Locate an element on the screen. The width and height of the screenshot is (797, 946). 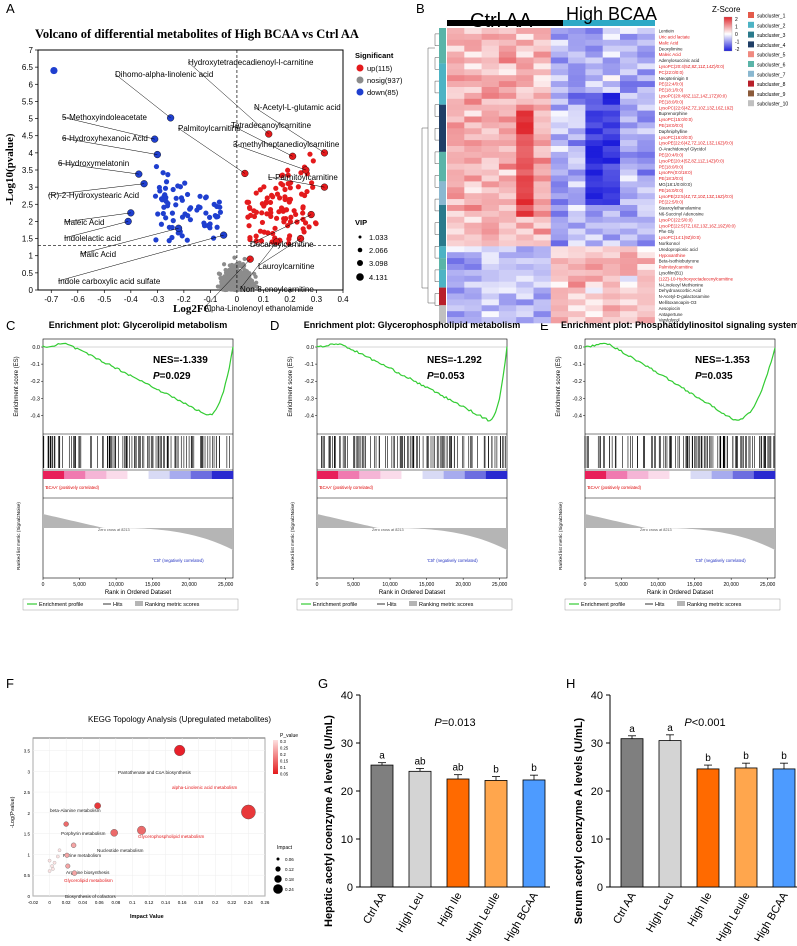
subcluster-bar-segment is located at coordinates (442, 193).